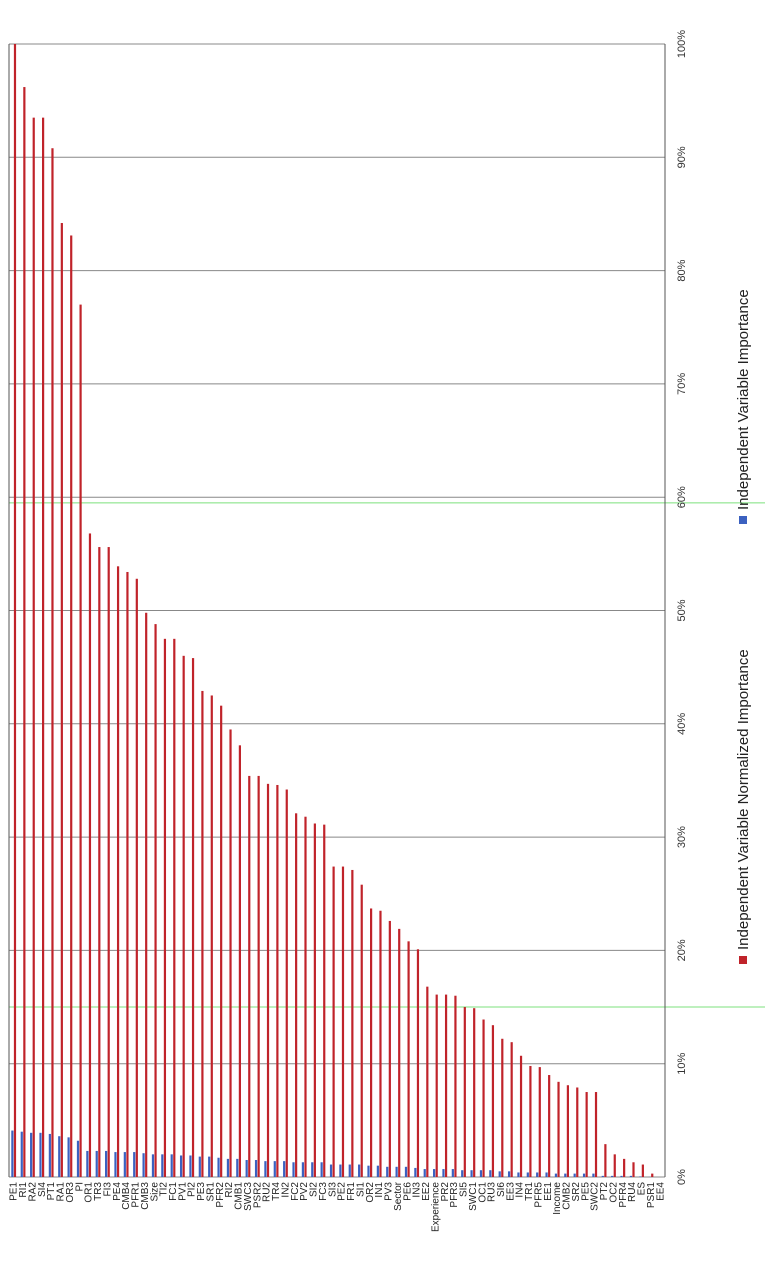 This screenshot has height=1262, width=765. Describe the element at coordinates (682, 1063) in the screenshot. I see `tick-label: 10%` at that location.